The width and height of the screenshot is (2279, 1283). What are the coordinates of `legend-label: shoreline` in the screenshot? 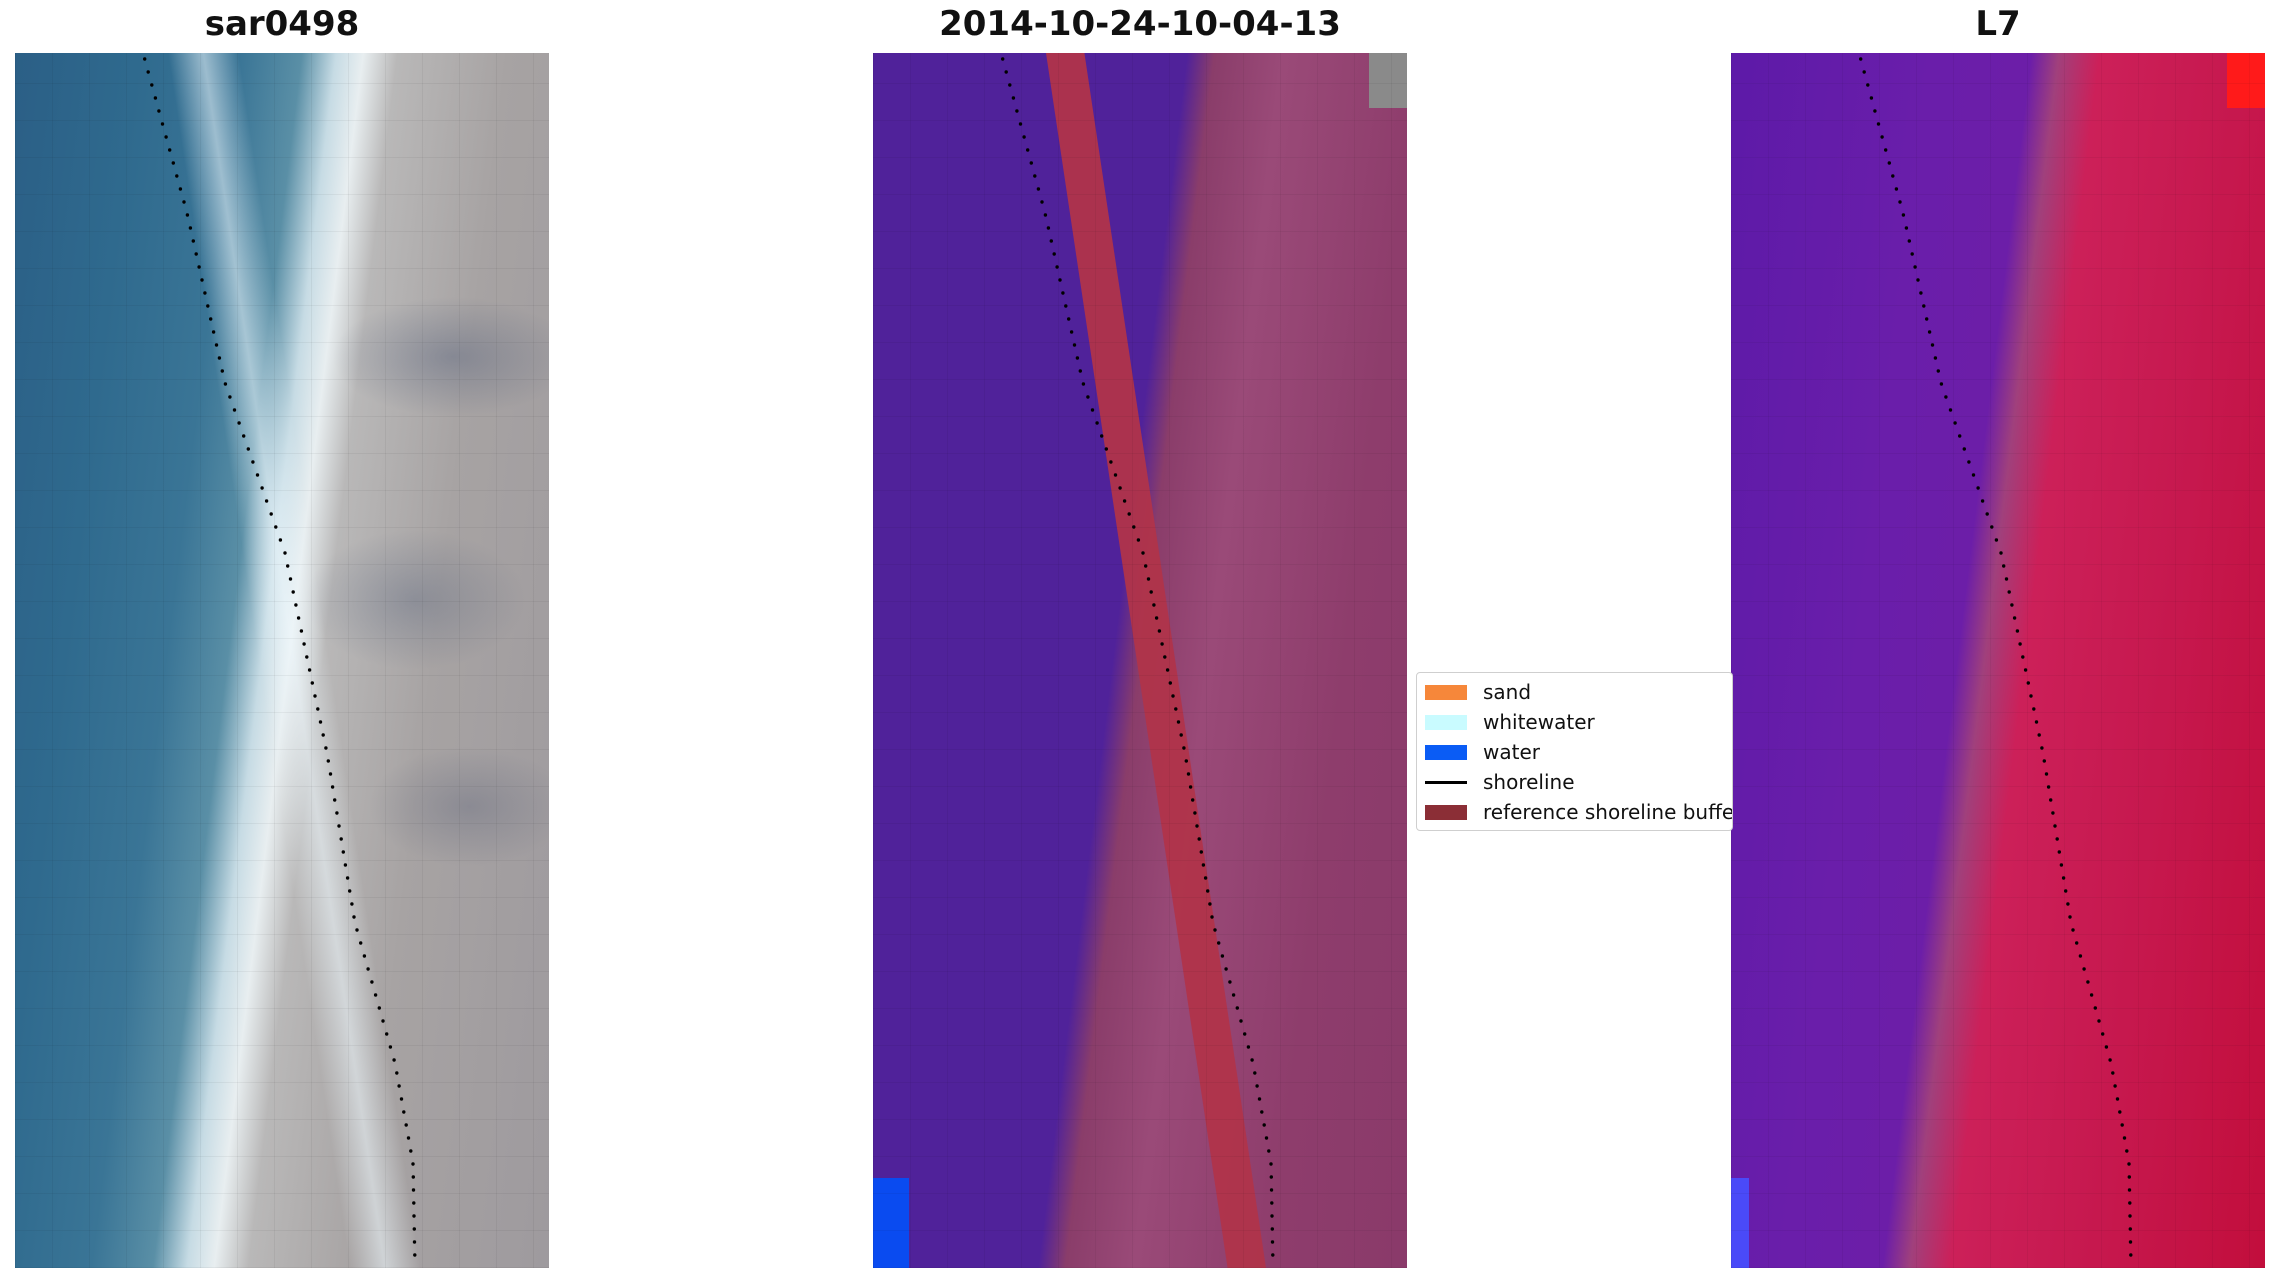 It's located at (1529, 782).